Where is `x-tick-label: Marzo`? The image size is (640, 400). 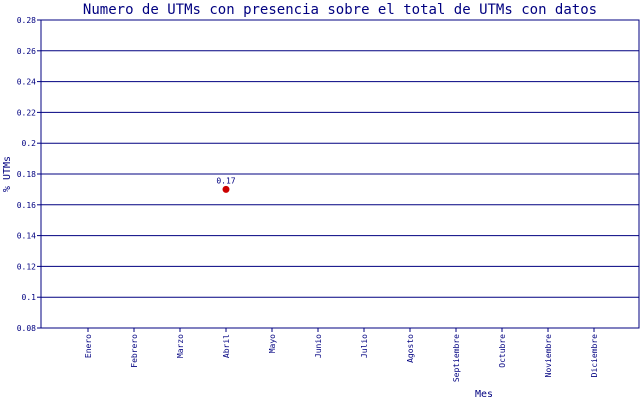
x-tick-label: Marzo is located at coordinates (180, 346).